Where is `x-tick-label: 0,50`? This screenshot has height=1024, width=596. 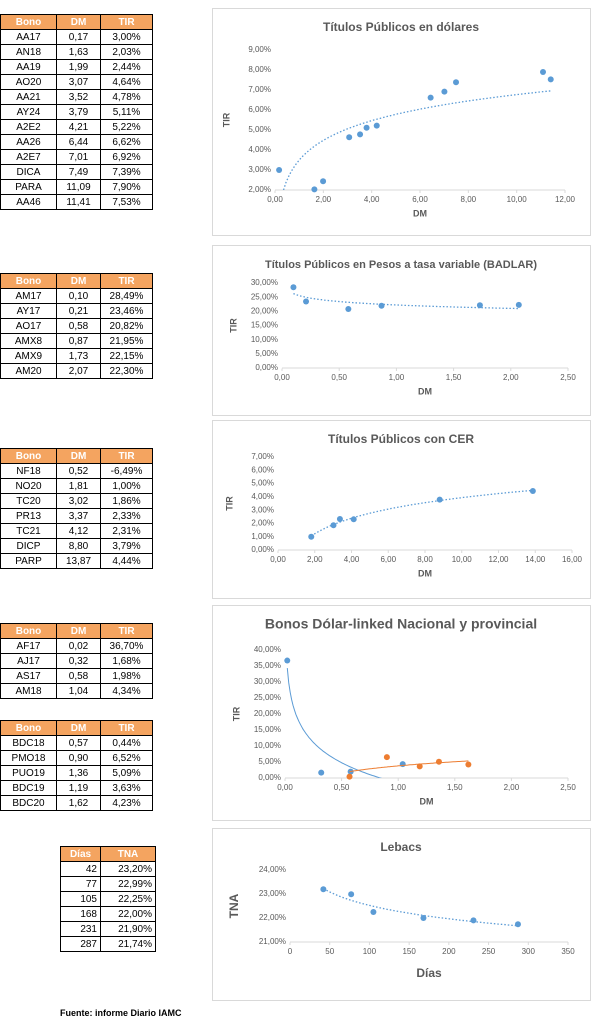
x-tick-label: 0,50 is located at coordinates (339, 377).